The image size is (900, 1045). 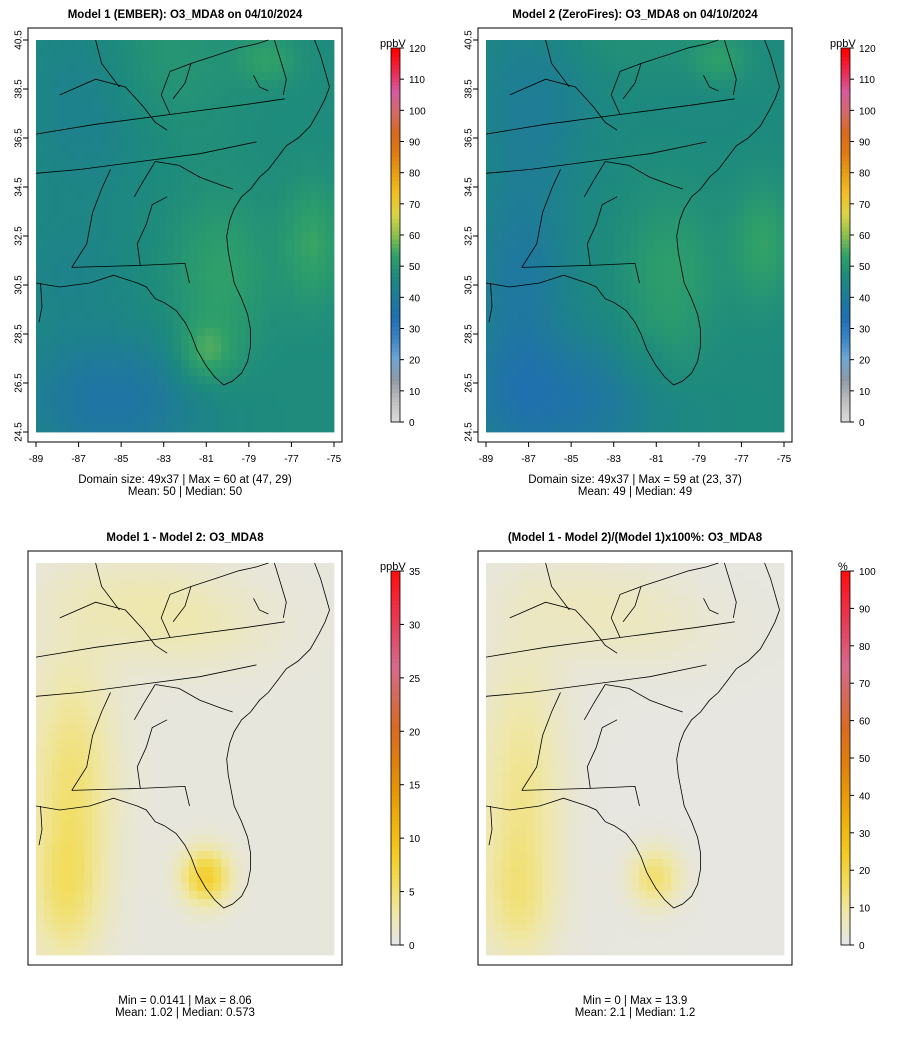 I want to click on y-tick-label: 30.5, so click(x=469, y=285).